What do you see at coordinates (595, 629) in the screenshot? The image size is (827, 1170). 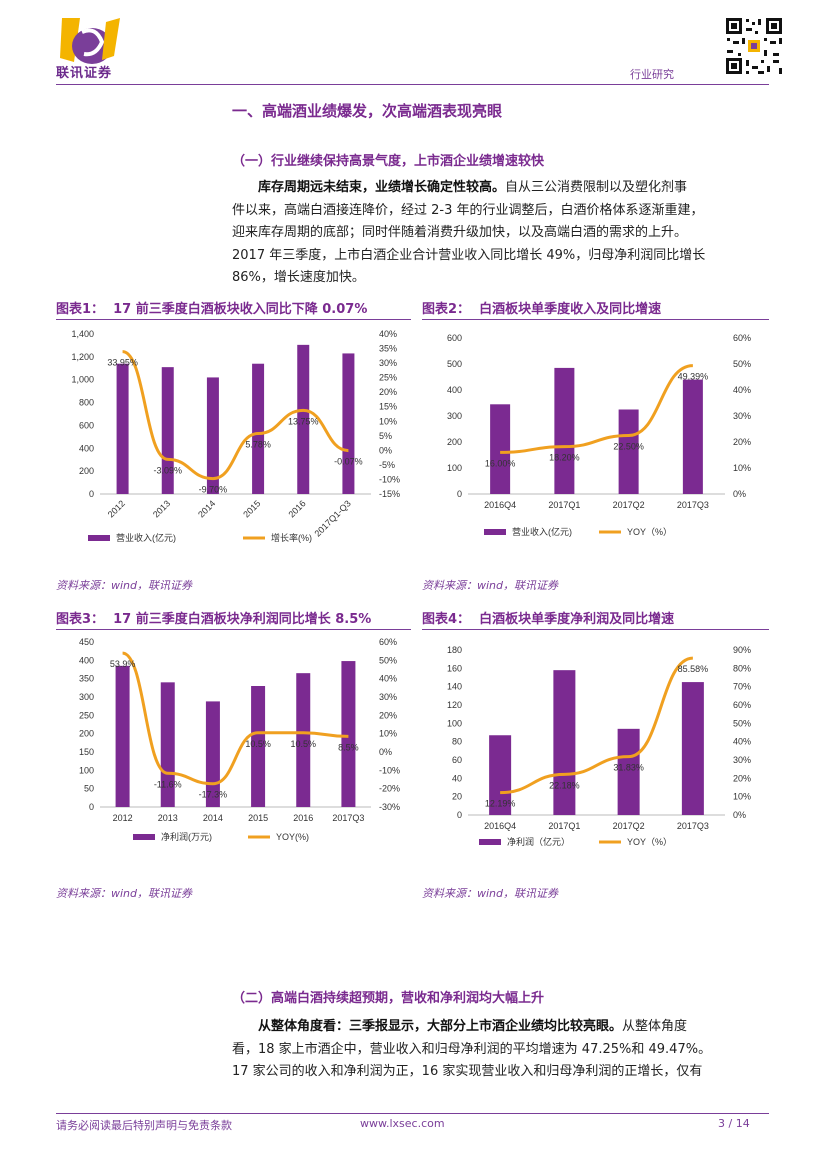 I see `figure-4-divider` at bounding box center [595, 629].